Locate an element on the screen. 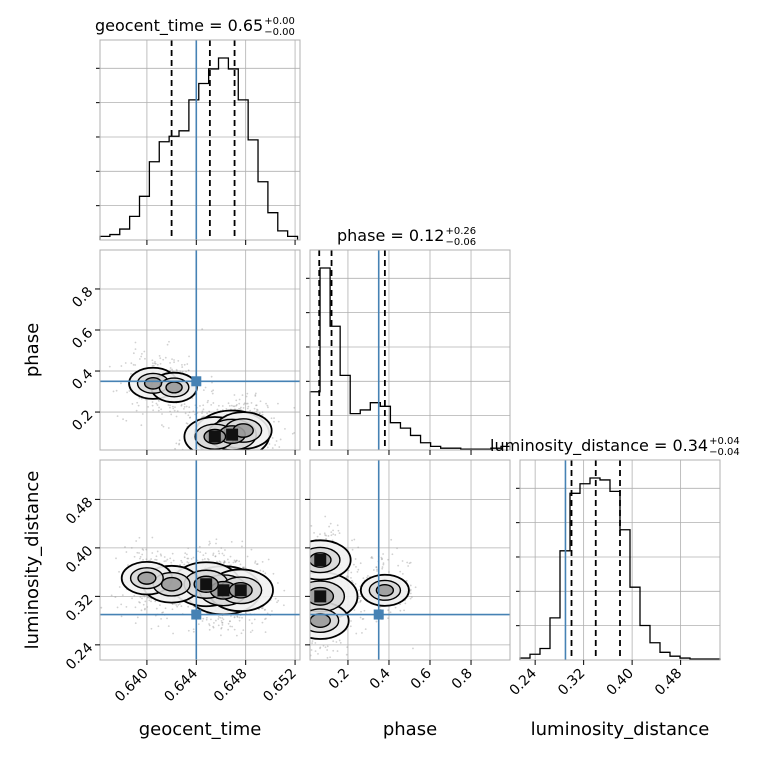 The width and height of the screenshot is (760, 760). title-upper-error: +0.26 is located at coordinates (460, 231).